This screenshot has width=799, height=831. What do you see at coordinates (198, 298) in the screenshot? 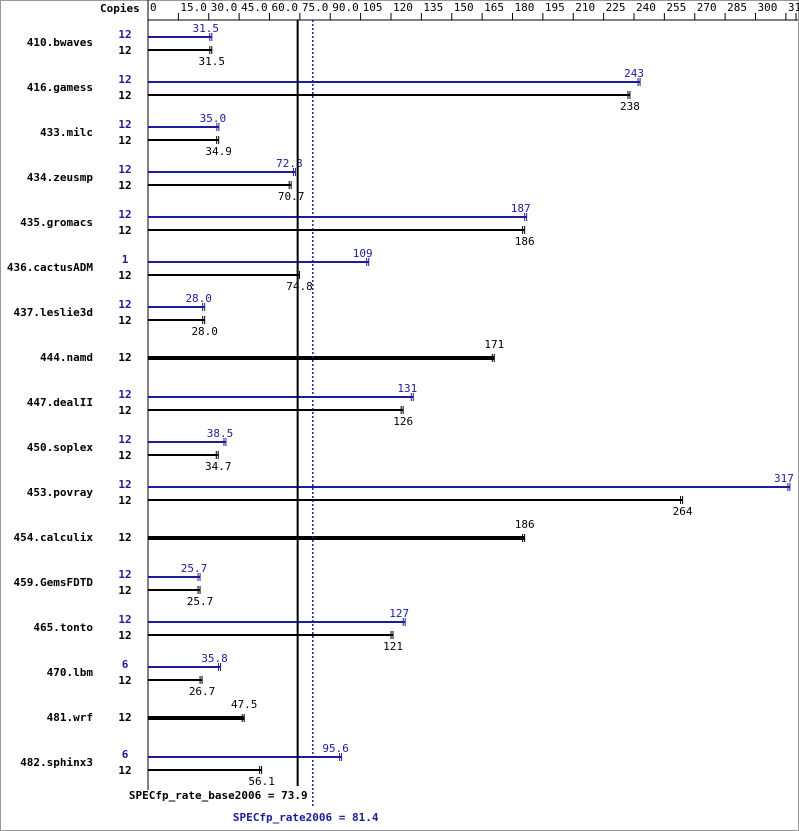
I see `peak-value-label: 28.0` at bounding box center [198, 298].